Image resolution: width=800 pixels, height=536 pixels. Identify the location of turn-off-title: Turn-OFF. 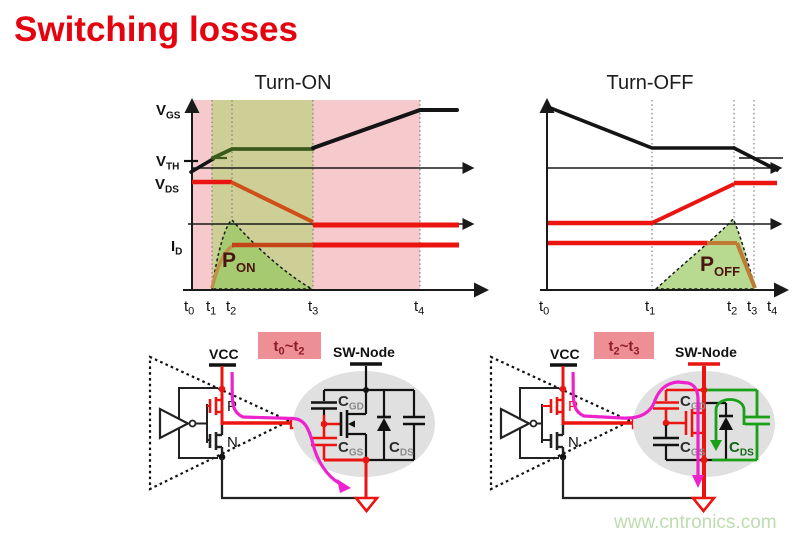
(649, 83).